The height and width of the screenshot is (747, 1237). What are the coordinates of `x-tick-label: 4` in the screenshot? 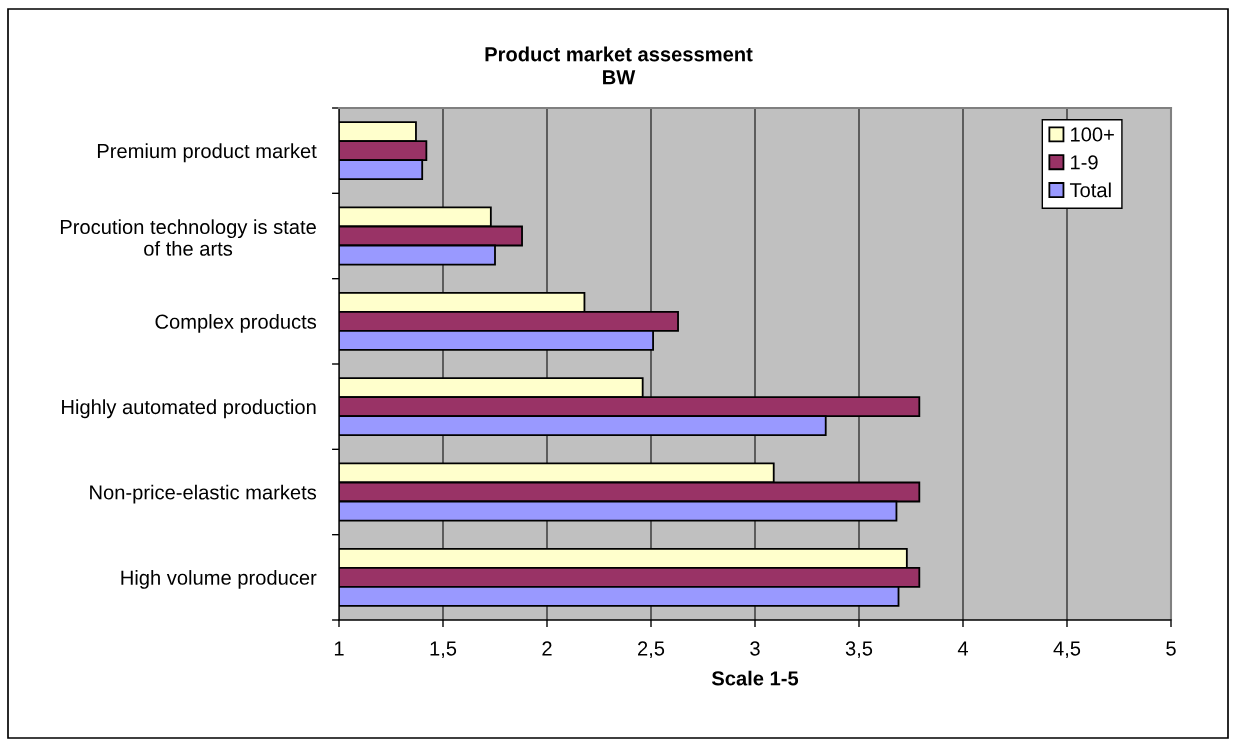 It's located at (963, 648).